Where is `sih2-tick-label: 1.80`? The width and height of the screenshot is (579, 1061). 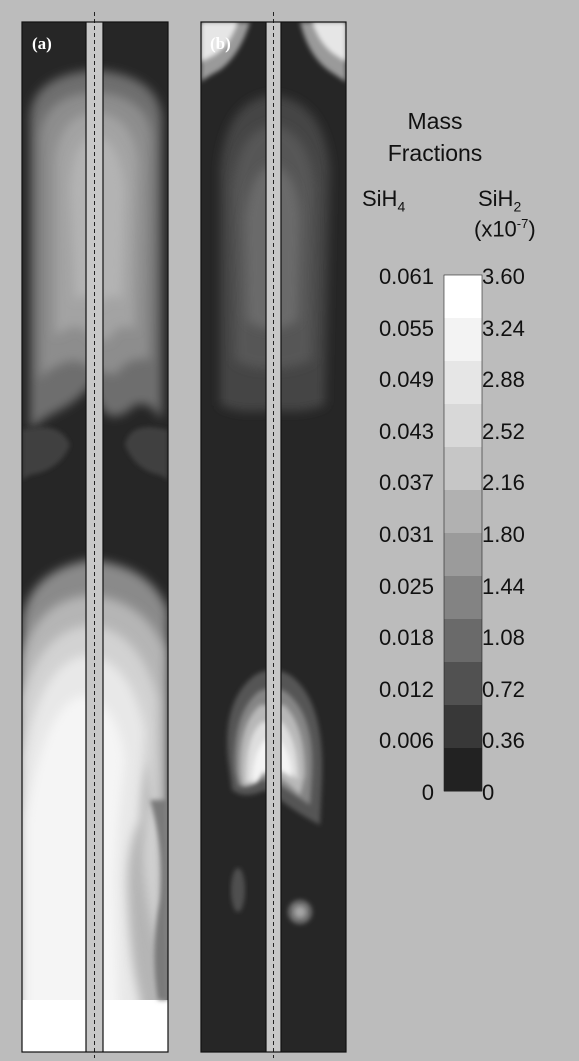
sih2-tick-label: 1.80 is located at coordinates (503, 534).